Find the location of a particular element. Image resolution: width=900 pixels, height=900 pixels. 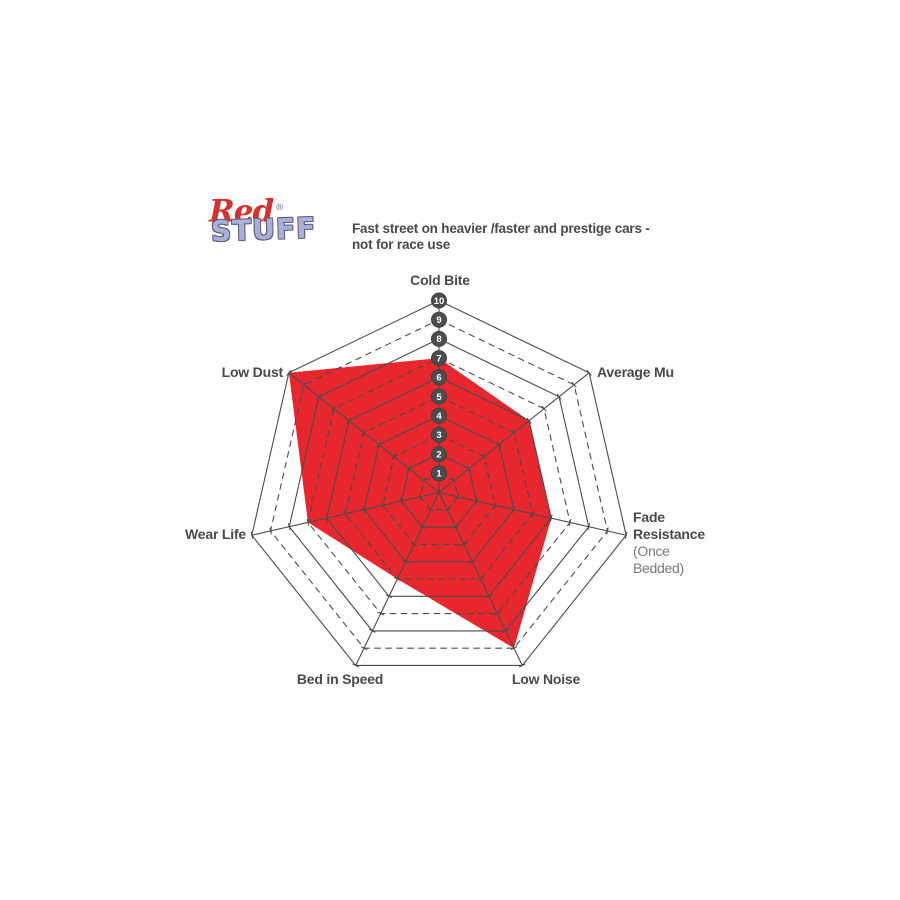

redstuff-logo: Red ® STUFF is located at coordinates (269, 221).